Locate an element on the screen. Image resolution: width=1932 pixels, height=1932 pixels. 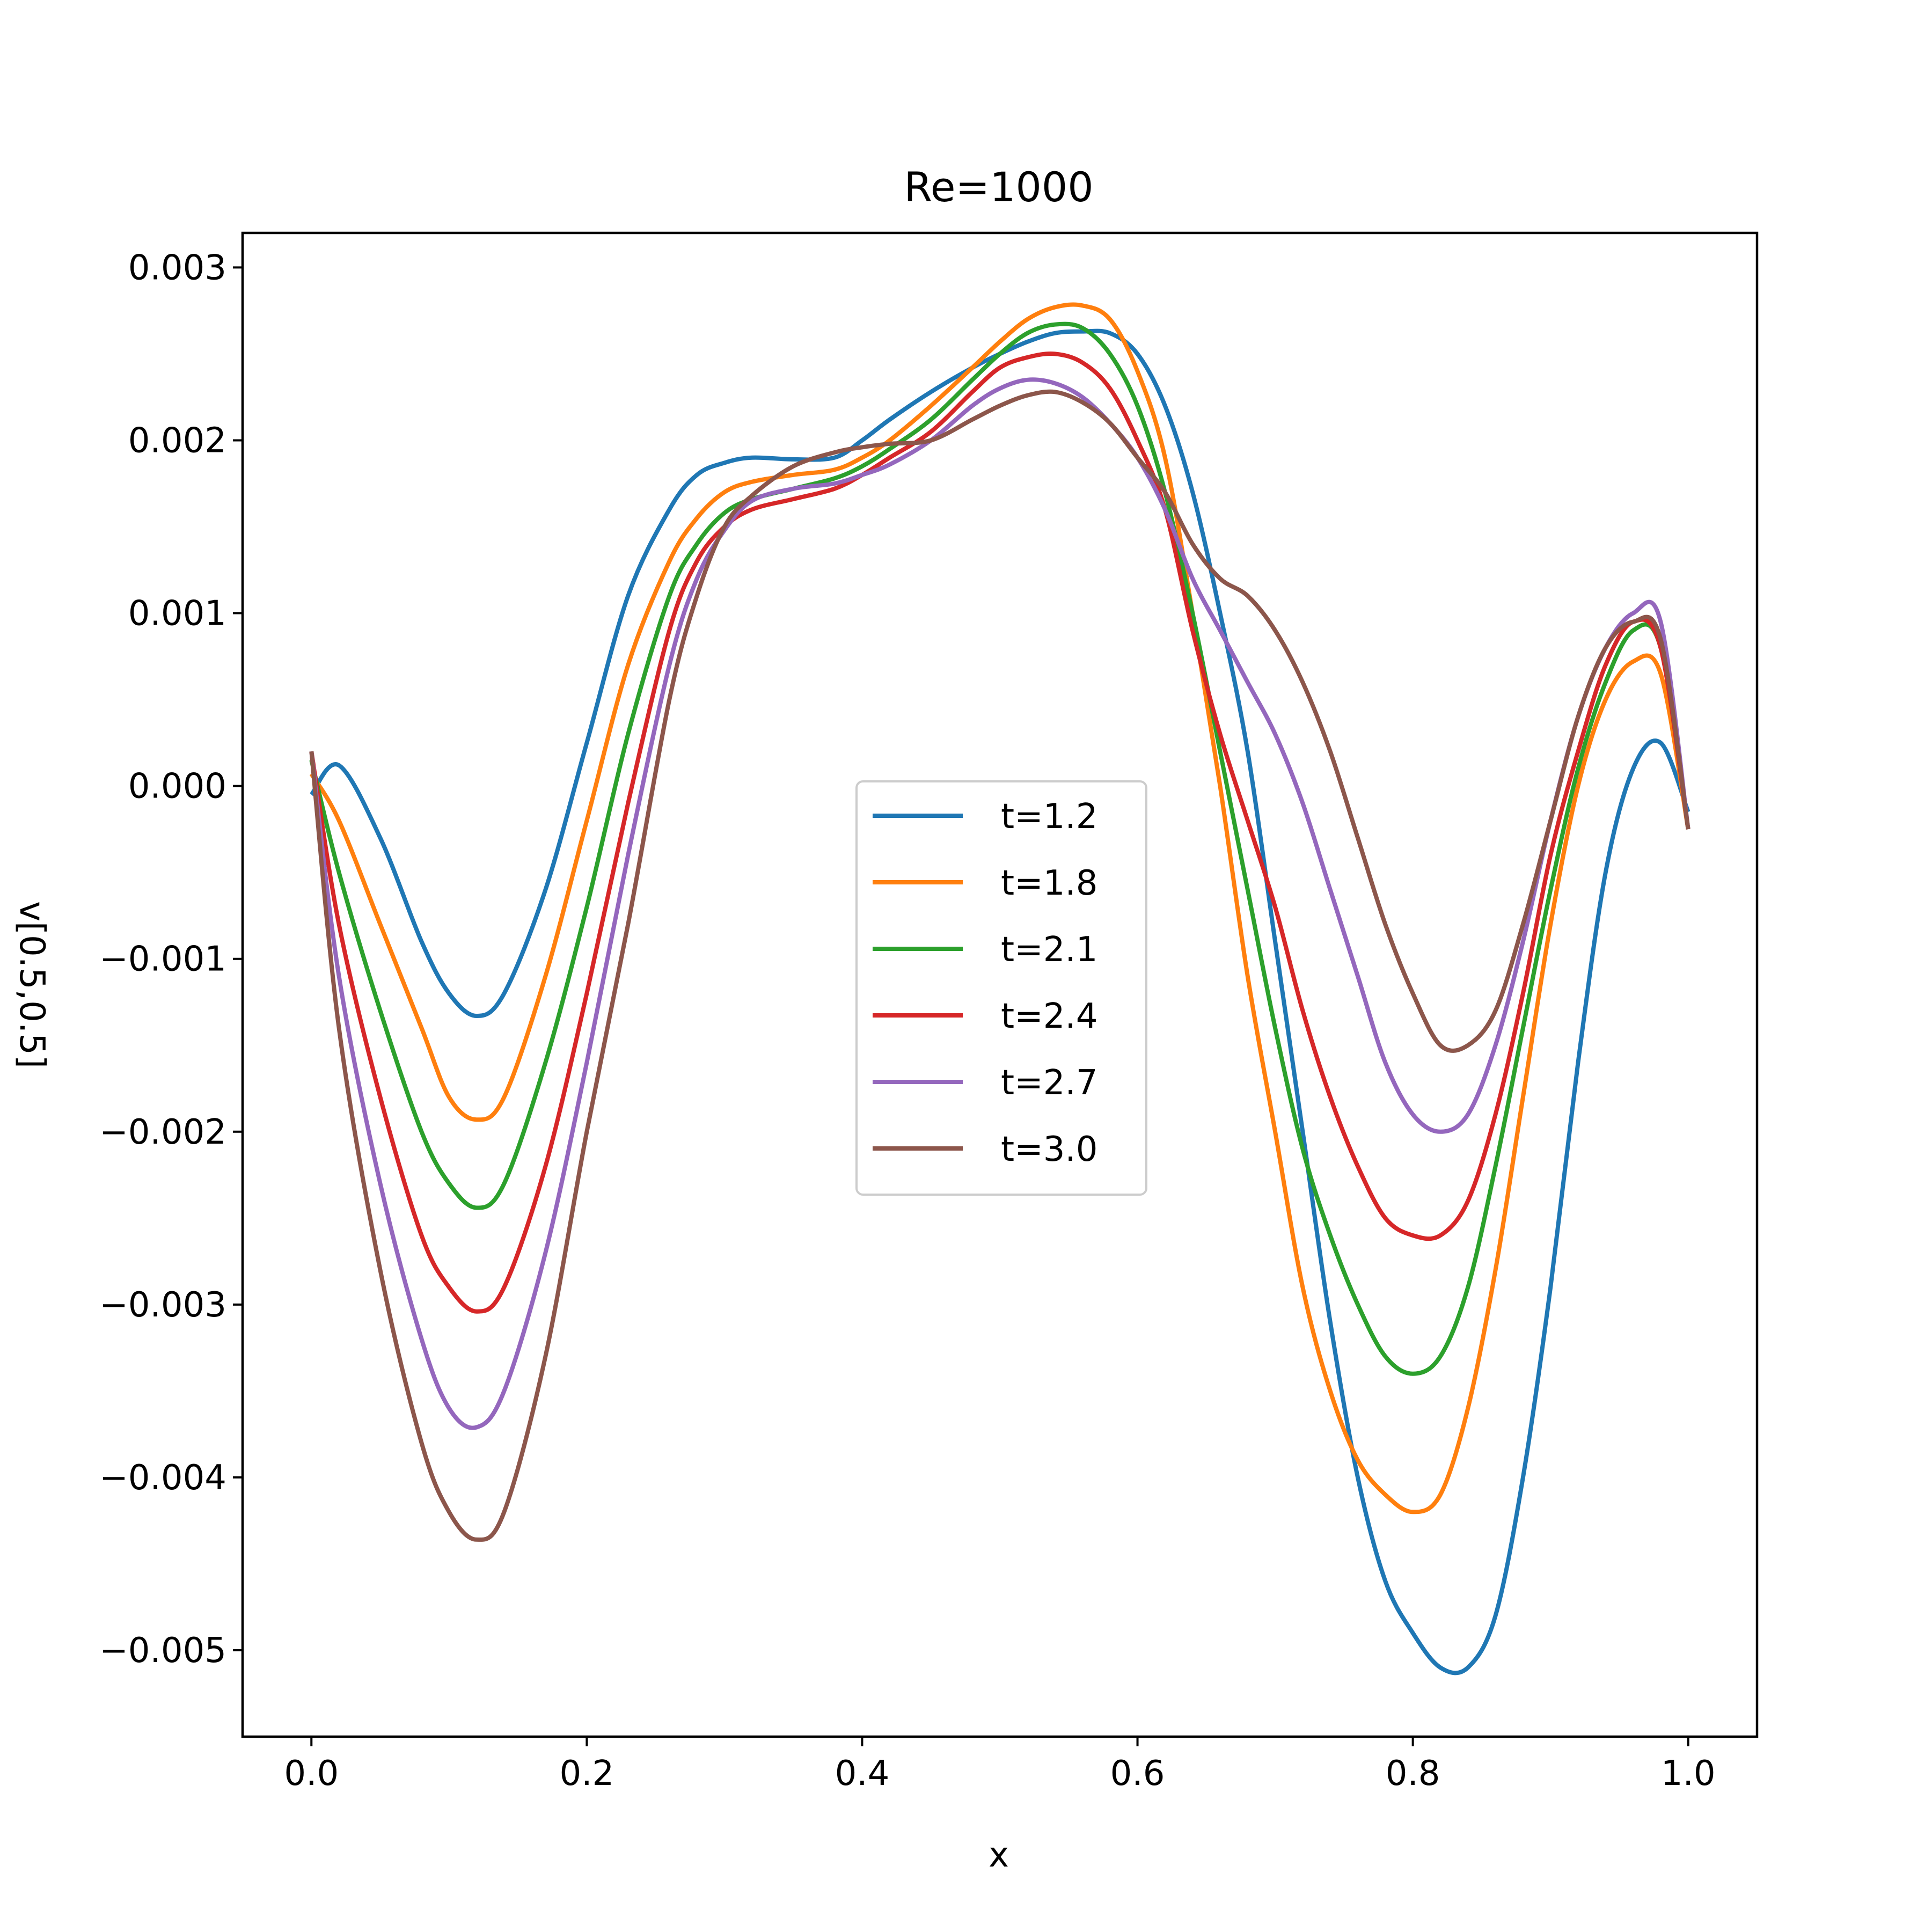
chart-title: Re=1000 is located at coordinates (998, 187).